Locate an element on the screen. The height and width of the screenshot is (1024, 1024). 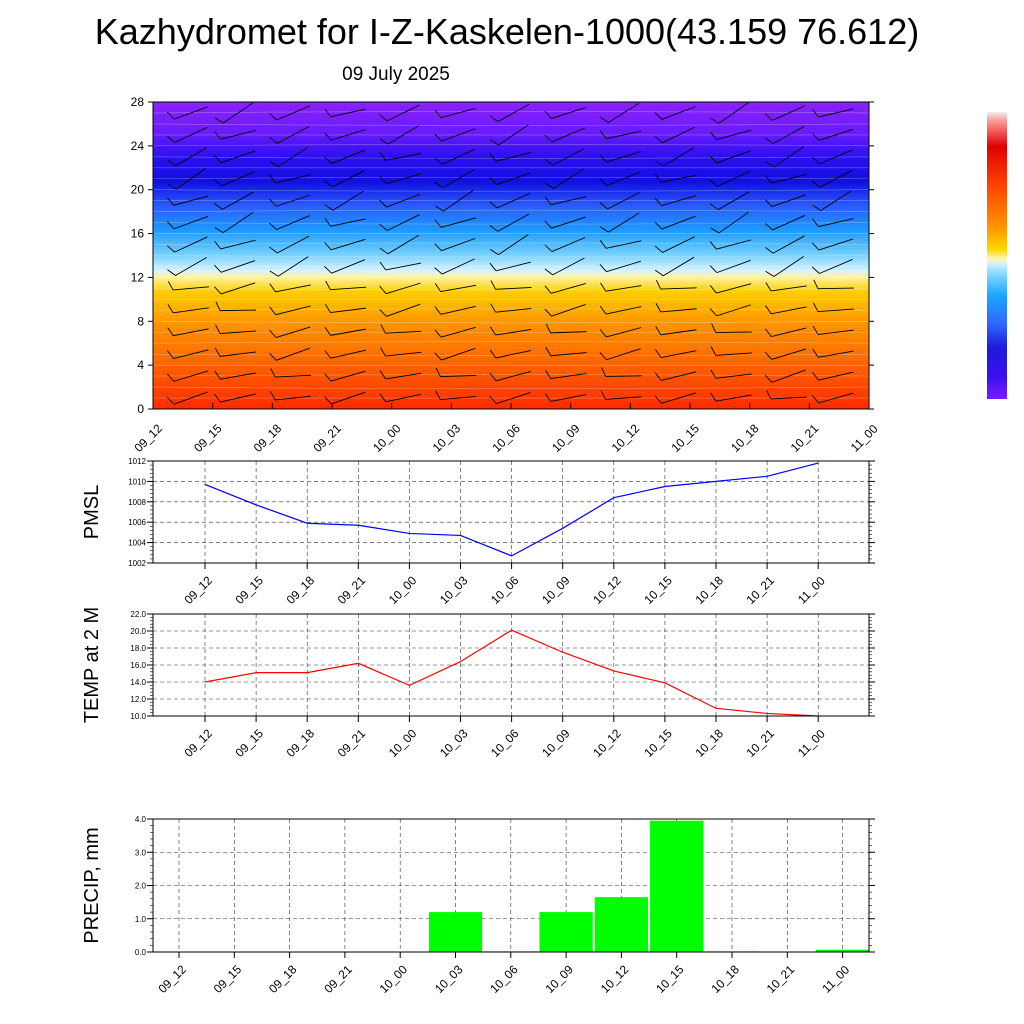
x-tick-label: 10_06 is located at coordinates (504, 979).